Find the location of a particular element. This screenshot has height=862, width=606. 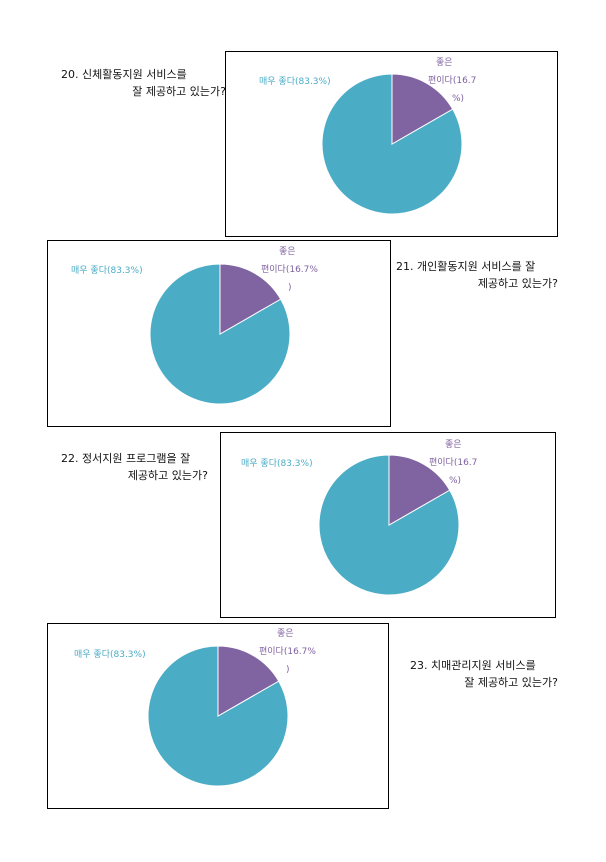

question-line: 21. 개인활동지원 서비스를 잘 is located at coordinates (466, 266).